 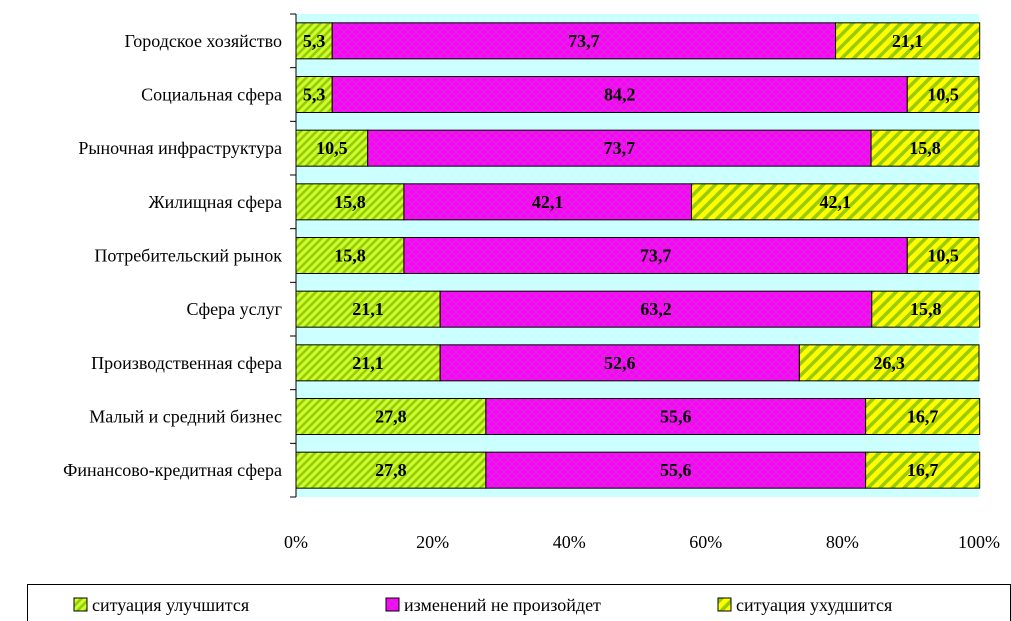 What do you see at coordinates (211, 95) in the screenshot?
I see `category-label: Социальная сфера` at bounding box center [211, 95].